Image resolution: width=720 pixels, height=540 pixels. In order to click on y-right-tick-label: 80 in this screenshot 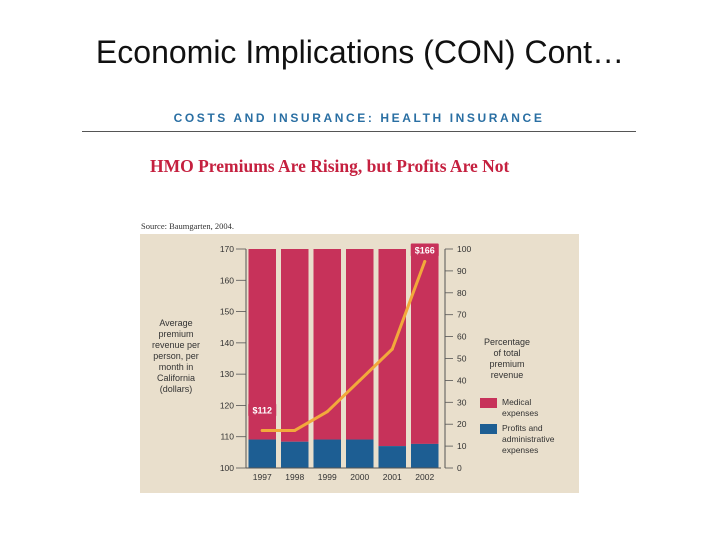, I will do `click(462, 293)`.